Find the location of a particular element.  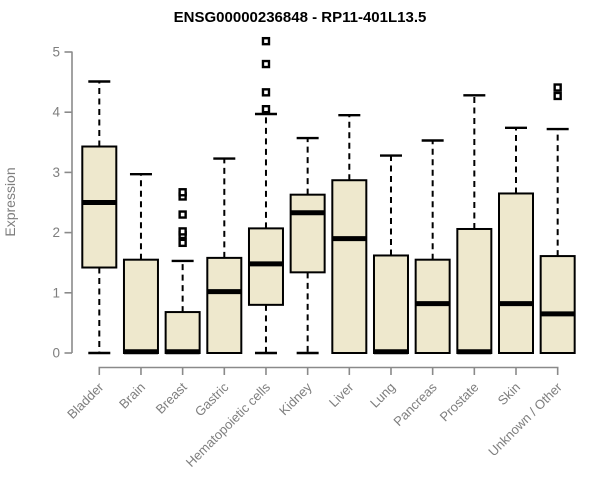

boxplot-liver is located at coordinates (349, 234).